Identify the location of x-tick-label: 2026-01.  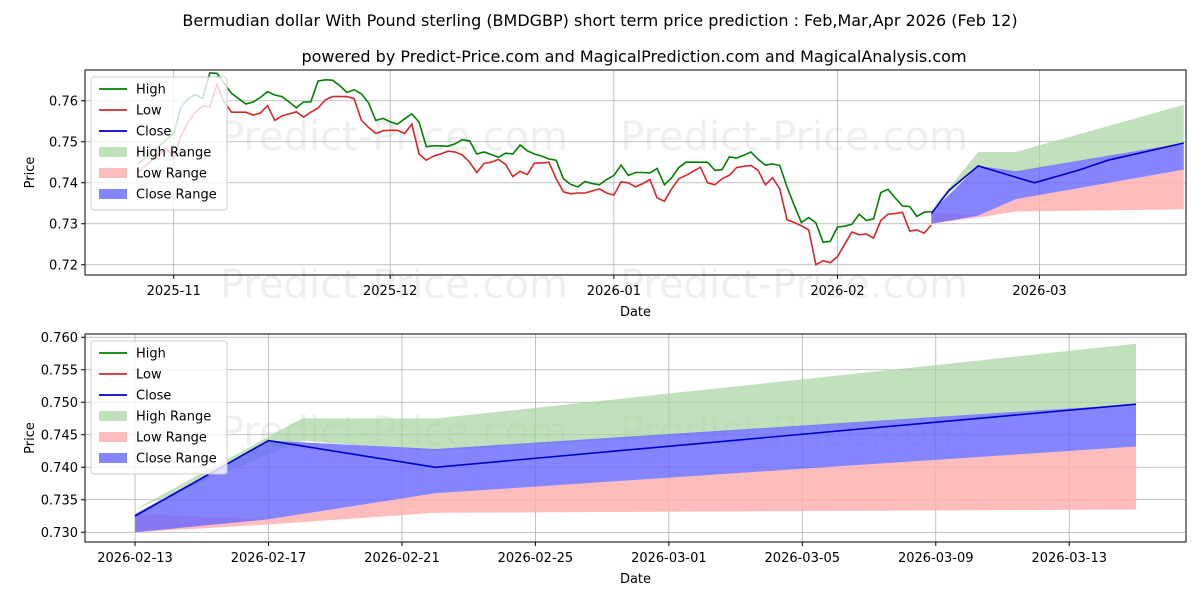
(614, 291).